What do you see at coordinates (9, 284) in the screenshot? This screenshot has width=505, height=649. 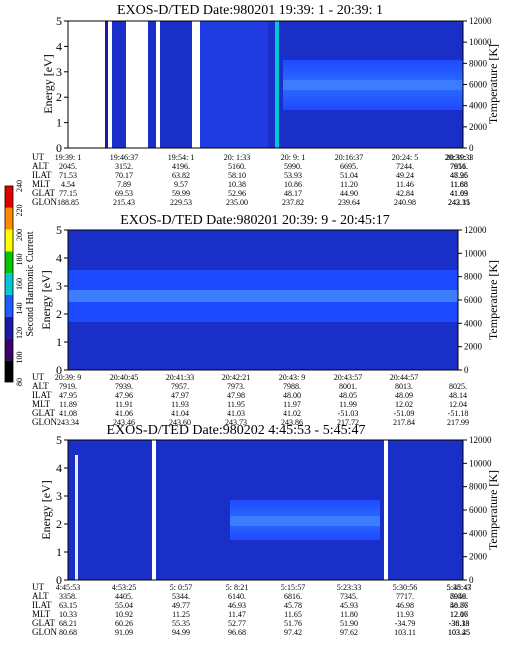 I see `colorbar-frame` at bounding box center [9, 284].